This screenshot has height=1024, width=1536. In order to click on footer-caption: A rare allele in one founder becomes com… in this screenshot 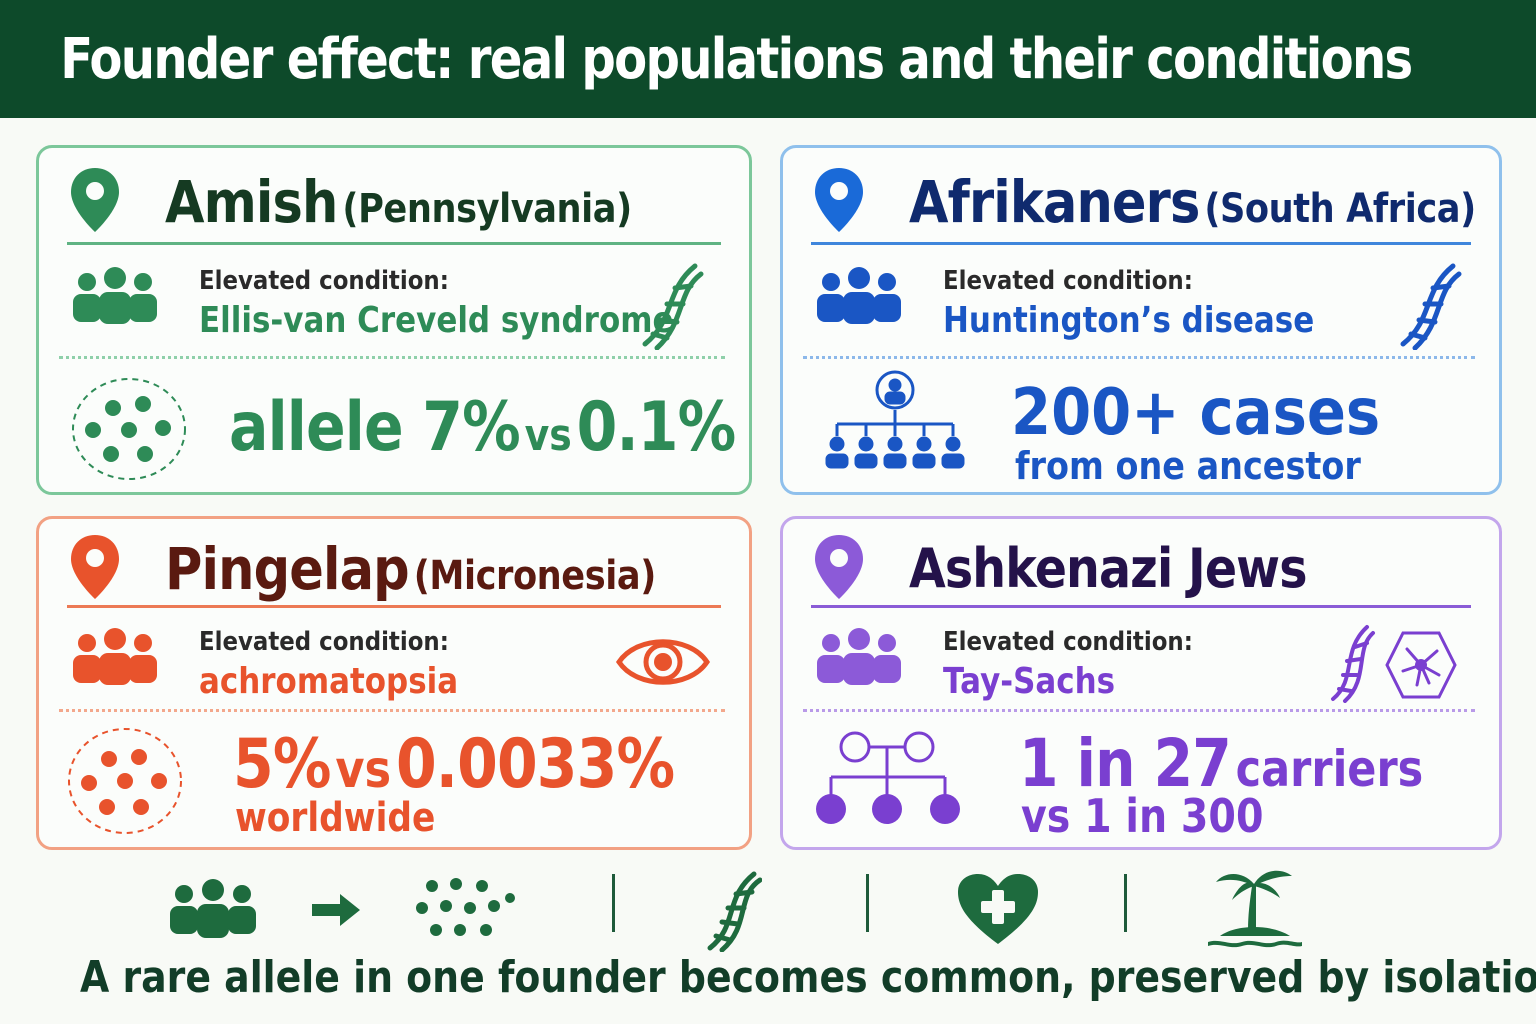, I will do `click(808, 977)`.